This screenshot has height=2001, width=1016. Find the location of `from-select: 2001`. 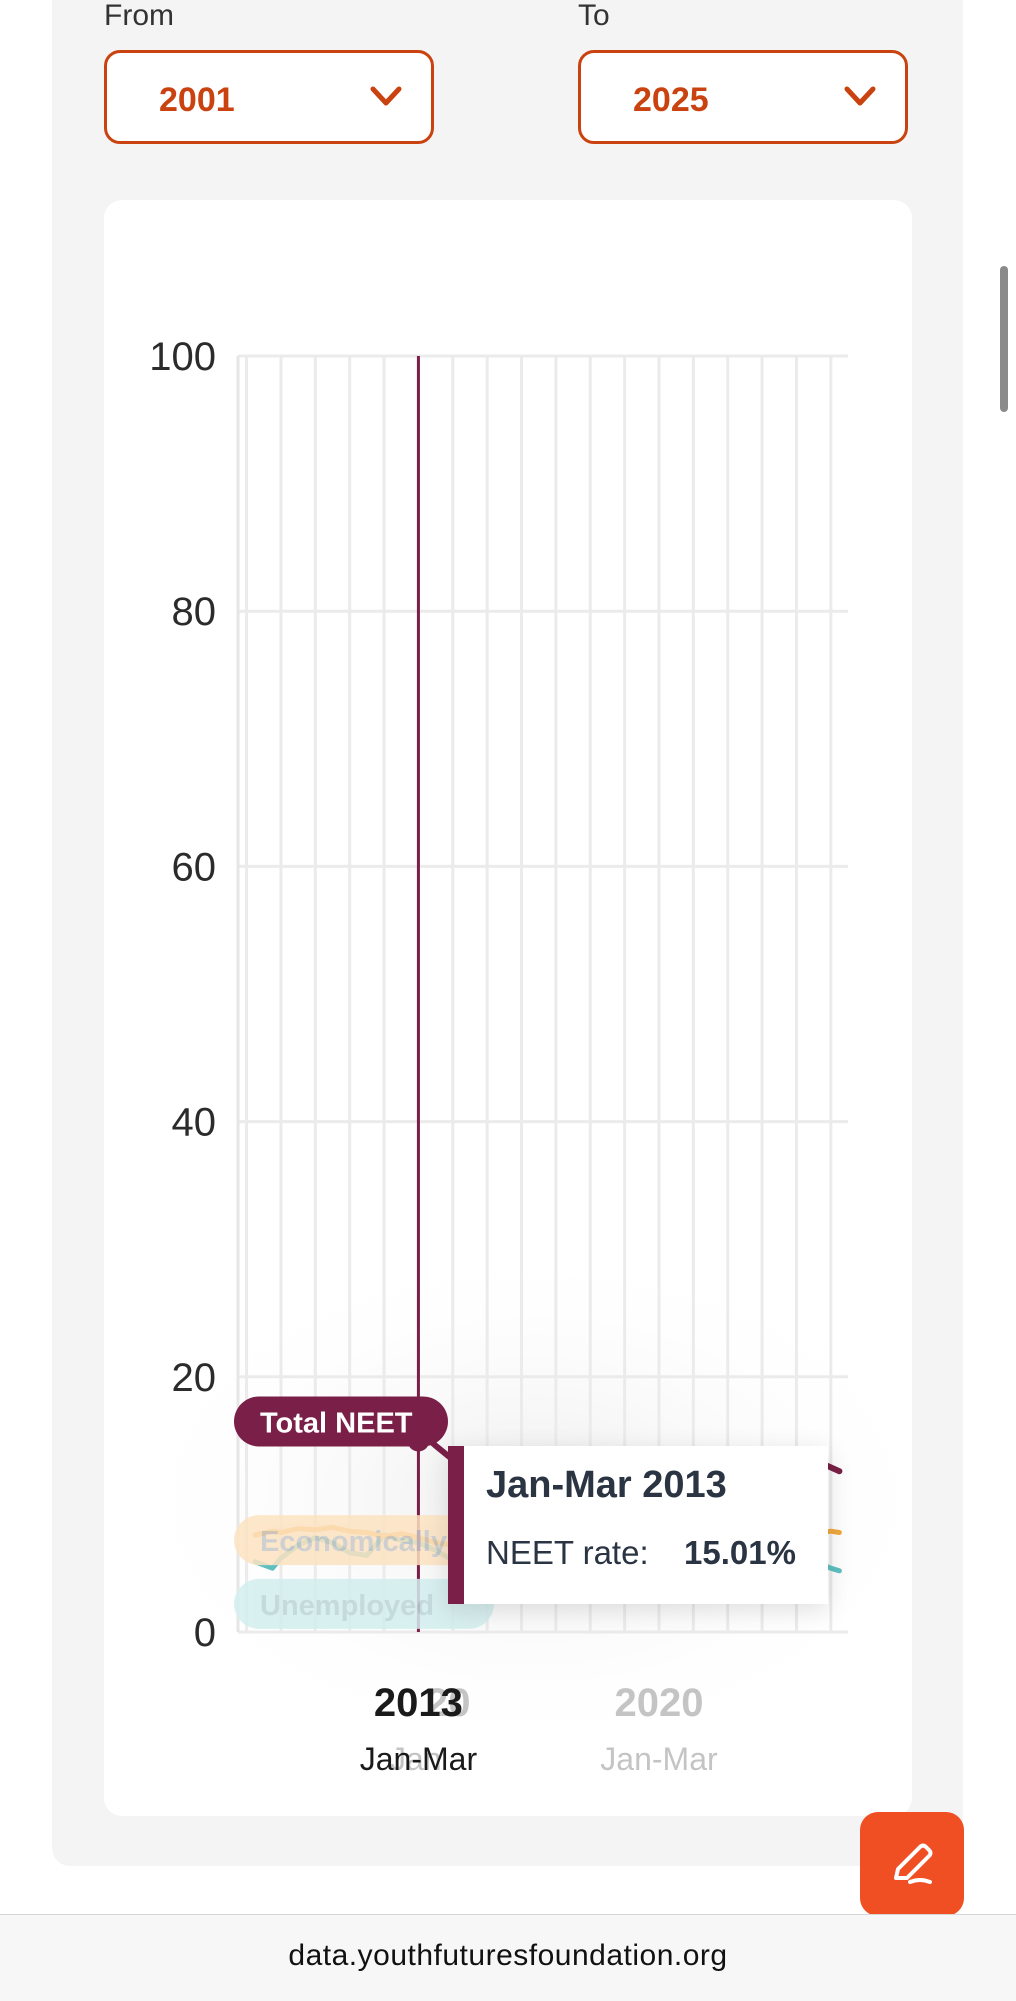

from-select: 2001 is located at coordinates (269, 97).